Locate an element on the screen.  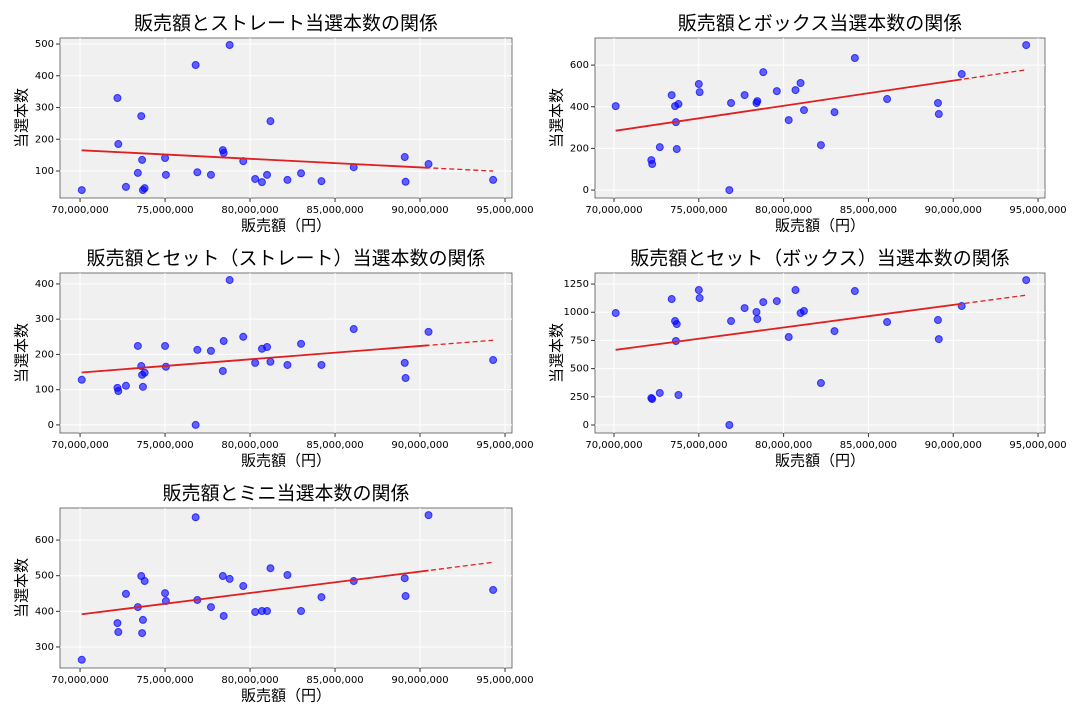
y-tick-label: 0 is located at coordinates (51, 425).